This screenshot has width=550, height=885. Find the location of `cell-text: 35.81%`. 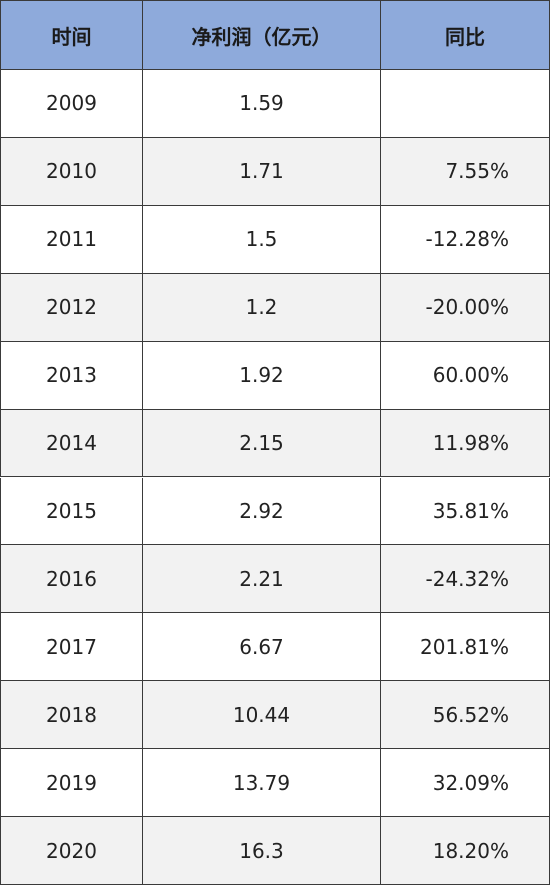

cell-text: 35.81% is located at coordinates (470, 510).